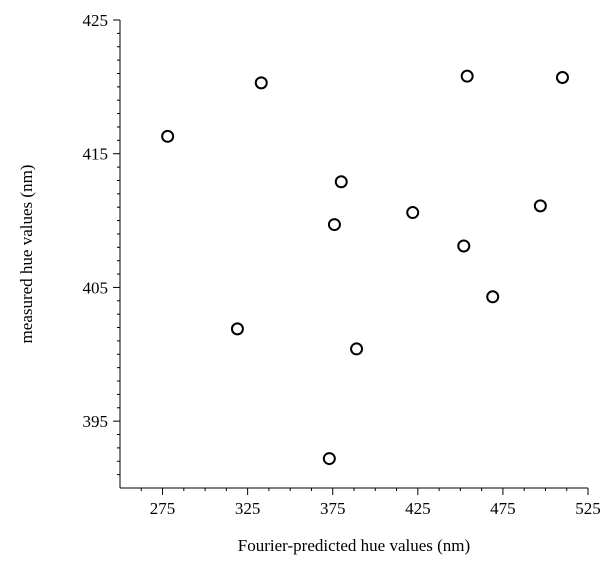 The width and height of the screenshot is (613, 564). Describe the element at coordinates (418, 508) in the screenshot. I see `x-tick-label: 425` at that location.